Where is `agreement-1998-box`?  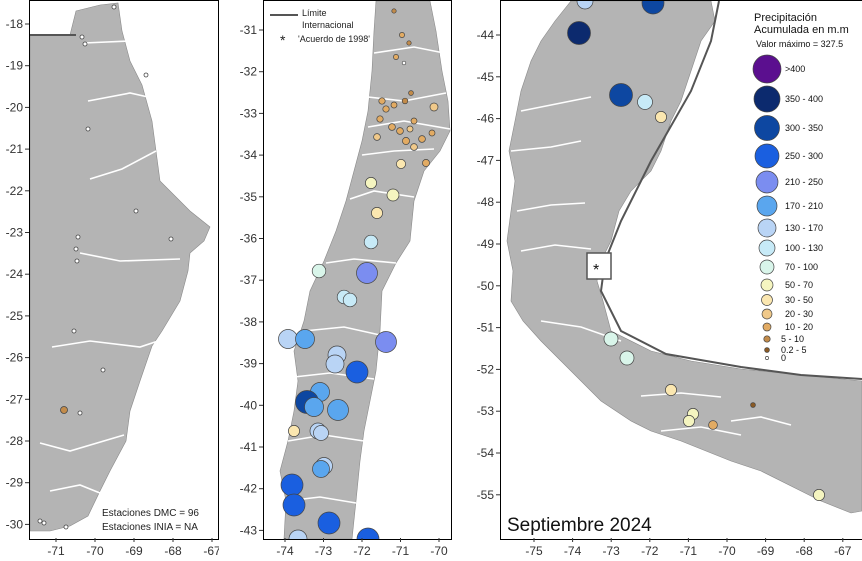
agreement-1998-box is located at coordinates (599, 266).